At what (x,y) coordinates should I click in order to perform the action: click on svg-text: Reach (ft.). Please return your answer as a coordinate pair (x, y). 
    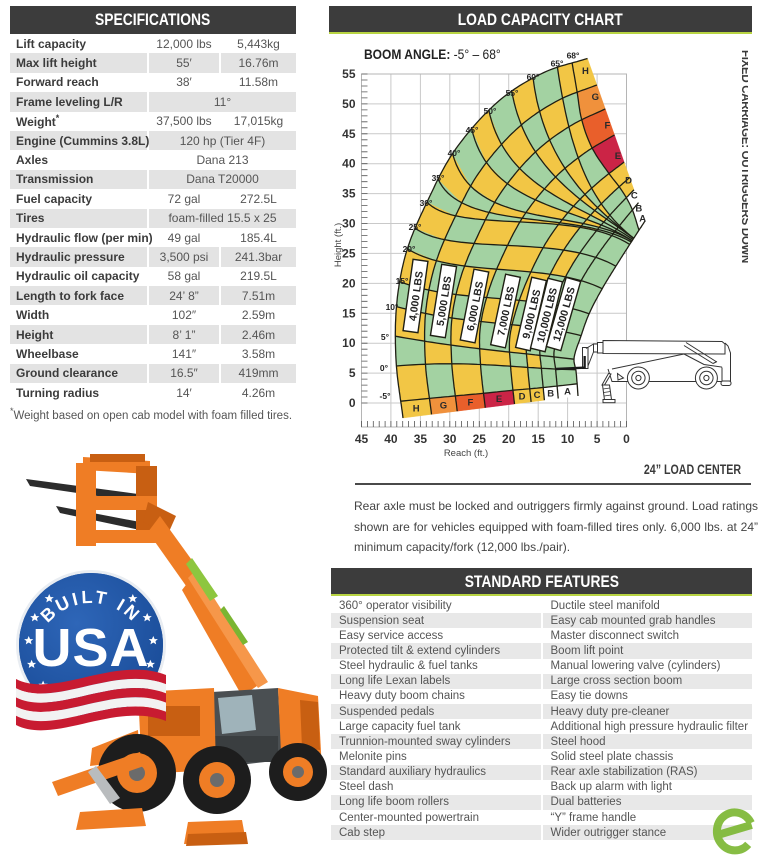
    Looking at the image, I should click on (466, 453).